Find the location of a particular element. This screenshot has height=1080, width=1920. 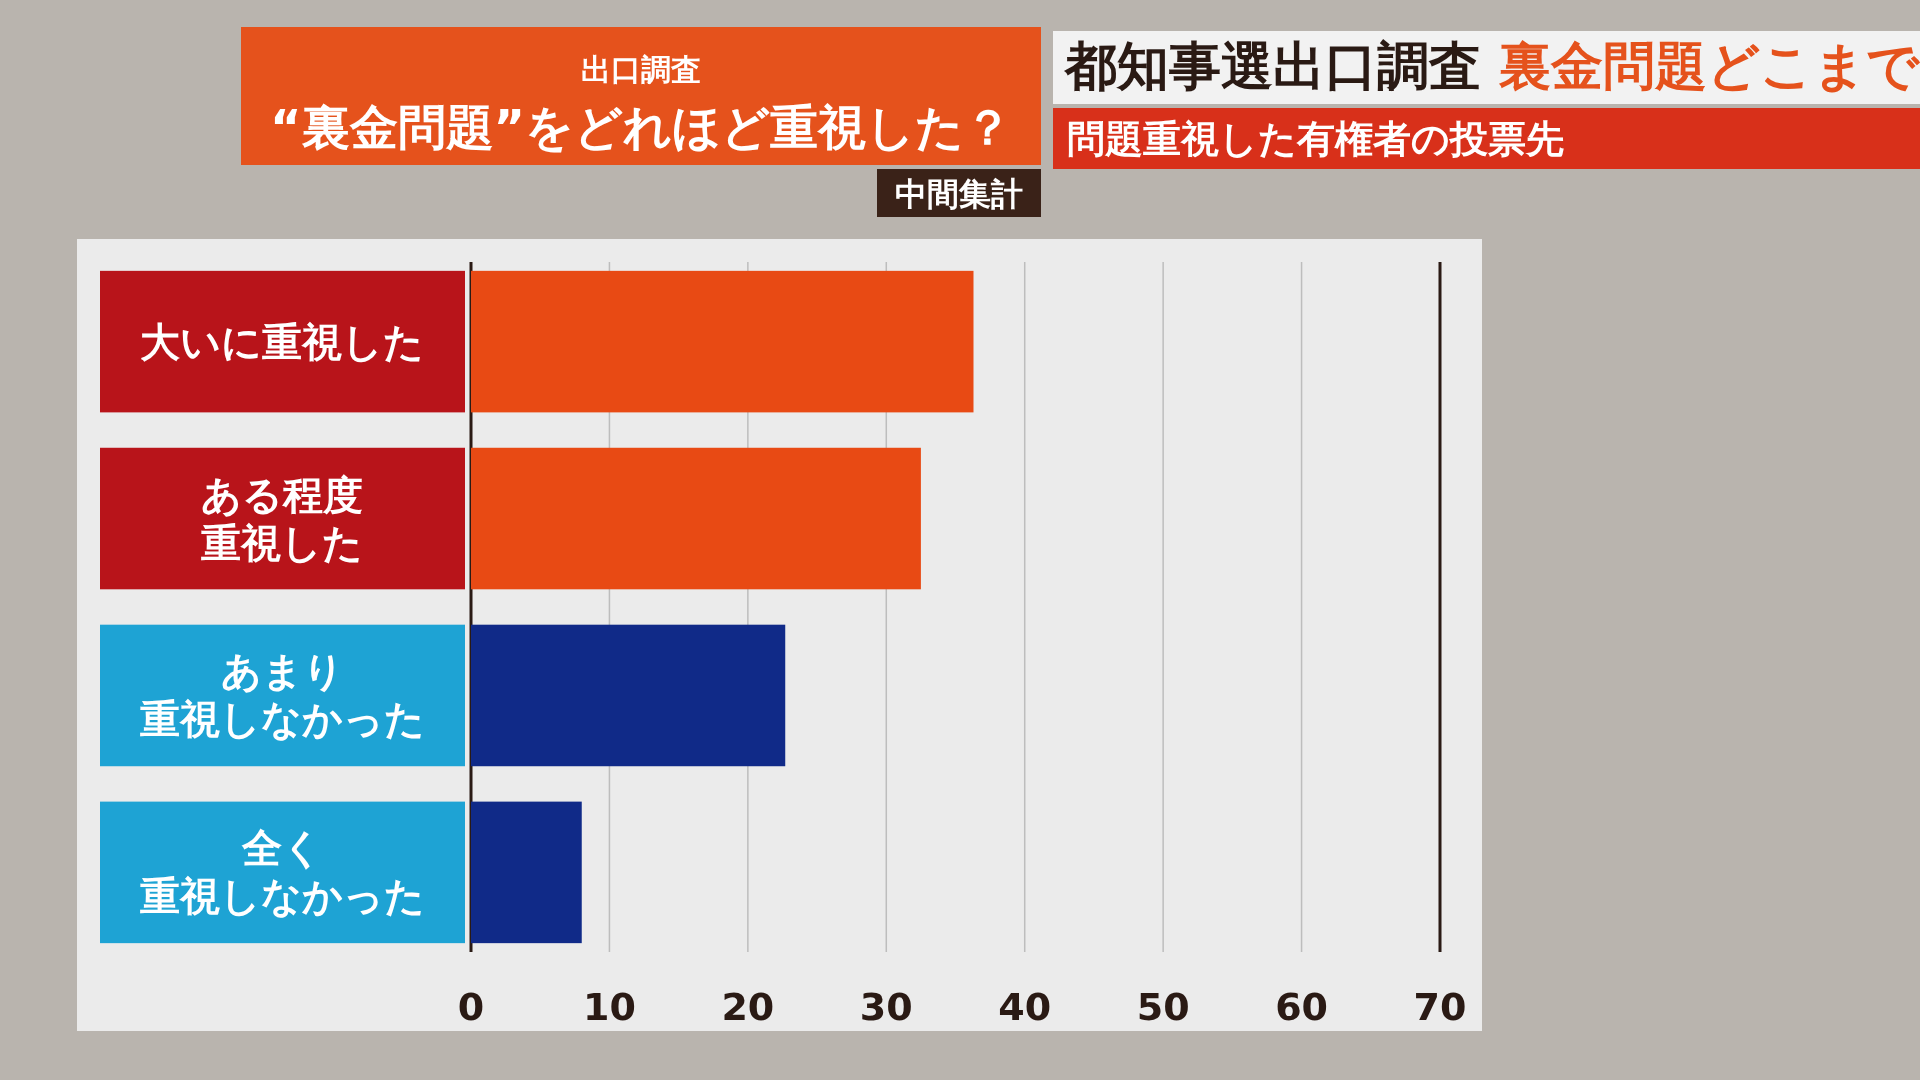

x-tick-label: 60 is located at coordinates (1302, 1007).